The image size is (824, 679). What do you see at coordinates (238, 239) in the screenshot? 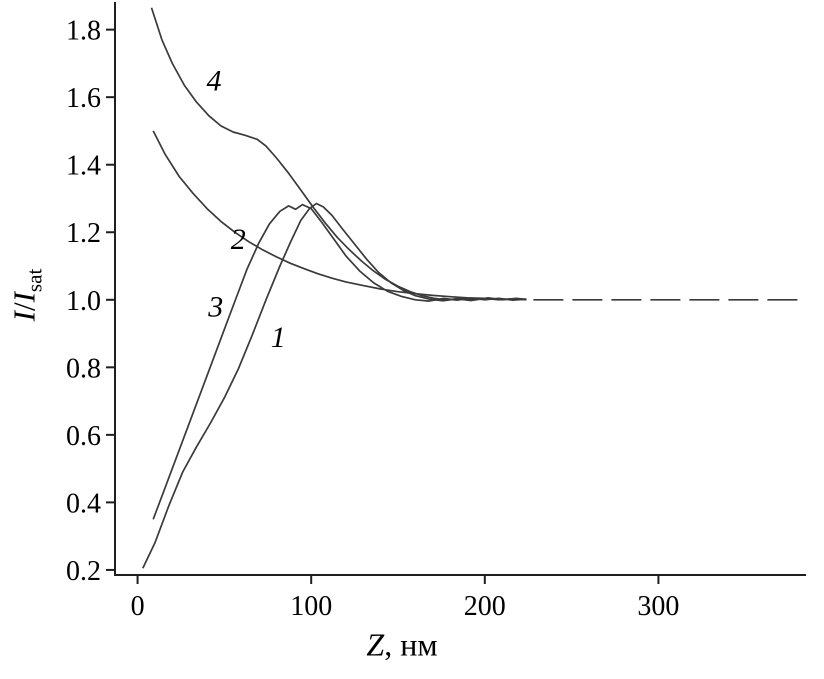
I see `curve-label-2: 2` at bounding box center [238, 239].